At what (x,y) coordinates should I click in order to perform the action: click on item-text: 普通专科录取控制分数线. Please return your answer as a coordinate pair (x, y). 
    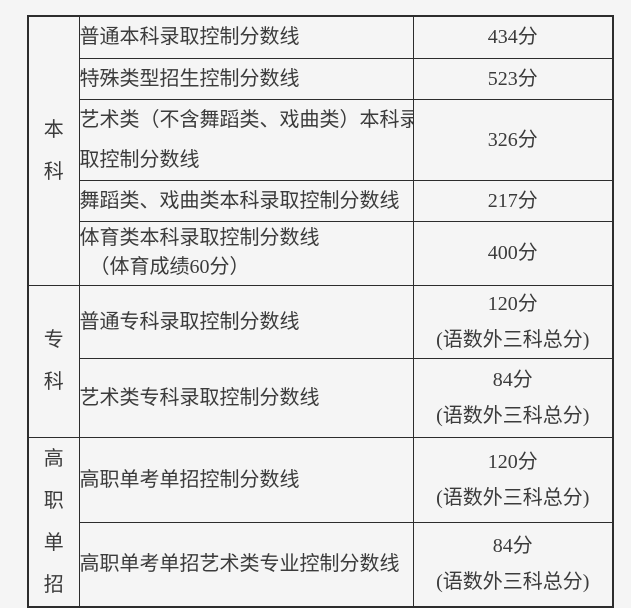
    Looking at the image, I should click on (189, 321).